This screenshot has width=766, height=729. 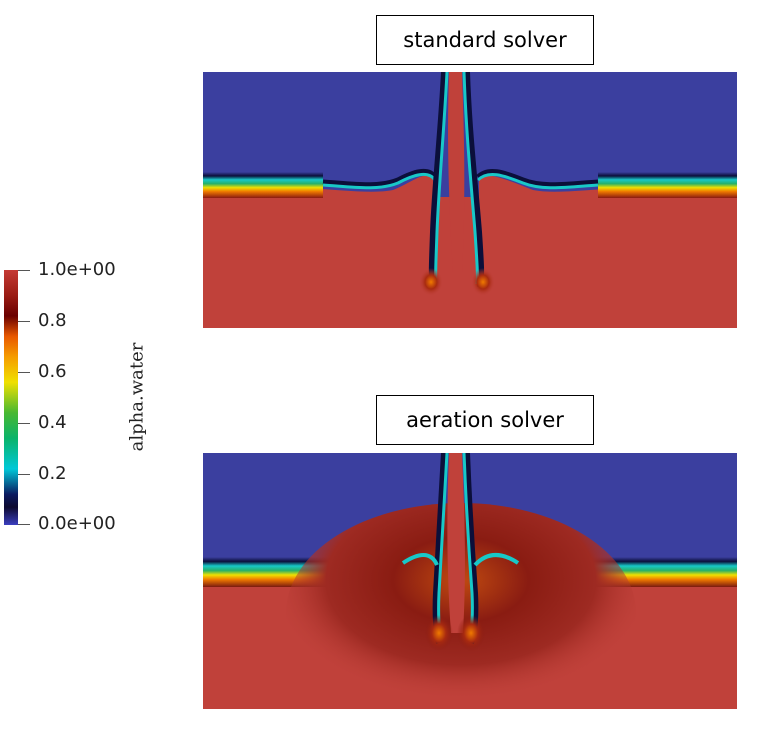 I want to click on interface-band-right, so click(x=667, y=185).